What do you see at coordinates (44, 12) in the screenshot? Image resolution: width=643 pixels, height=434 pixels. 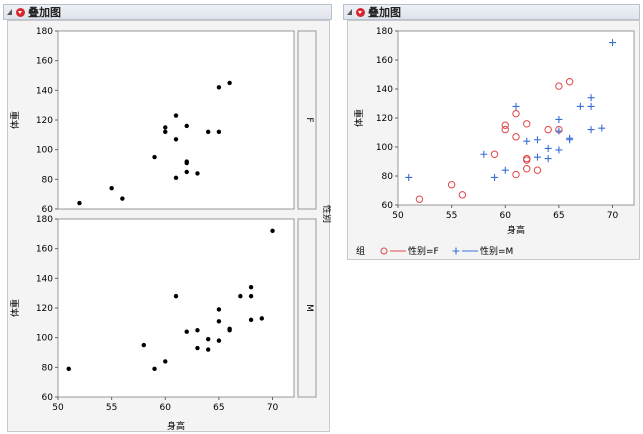 I see `left-panel-title: 叠加图` at bounding box center [44, 12].